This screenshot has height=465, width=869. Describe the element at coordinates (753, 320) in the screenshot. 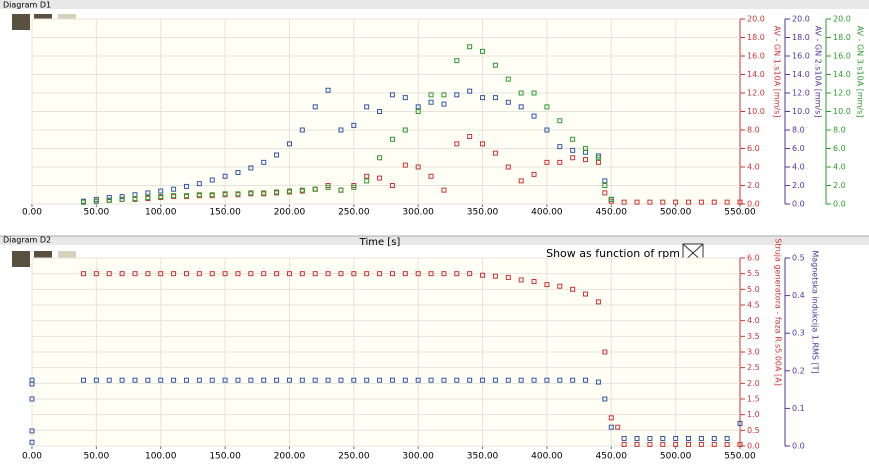

I see `y-tick-label: 4.0` at that location.